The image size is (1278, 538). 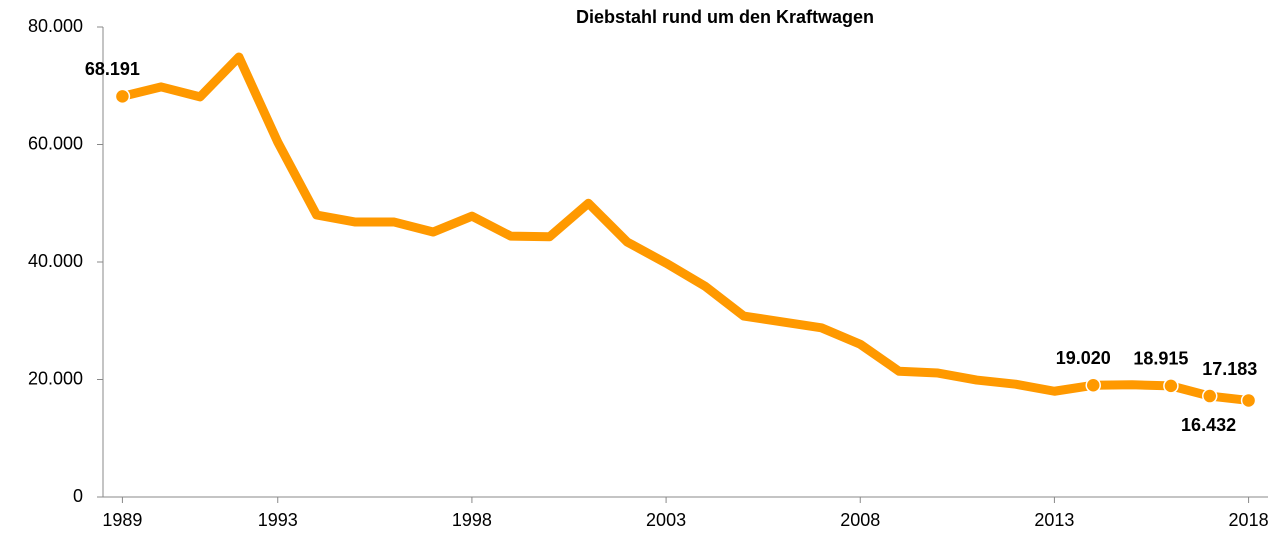 What do you see at coordinates (78, 496) in the screenshot?
I see `y-tick-label: 0` at bounding box center [78, 496].